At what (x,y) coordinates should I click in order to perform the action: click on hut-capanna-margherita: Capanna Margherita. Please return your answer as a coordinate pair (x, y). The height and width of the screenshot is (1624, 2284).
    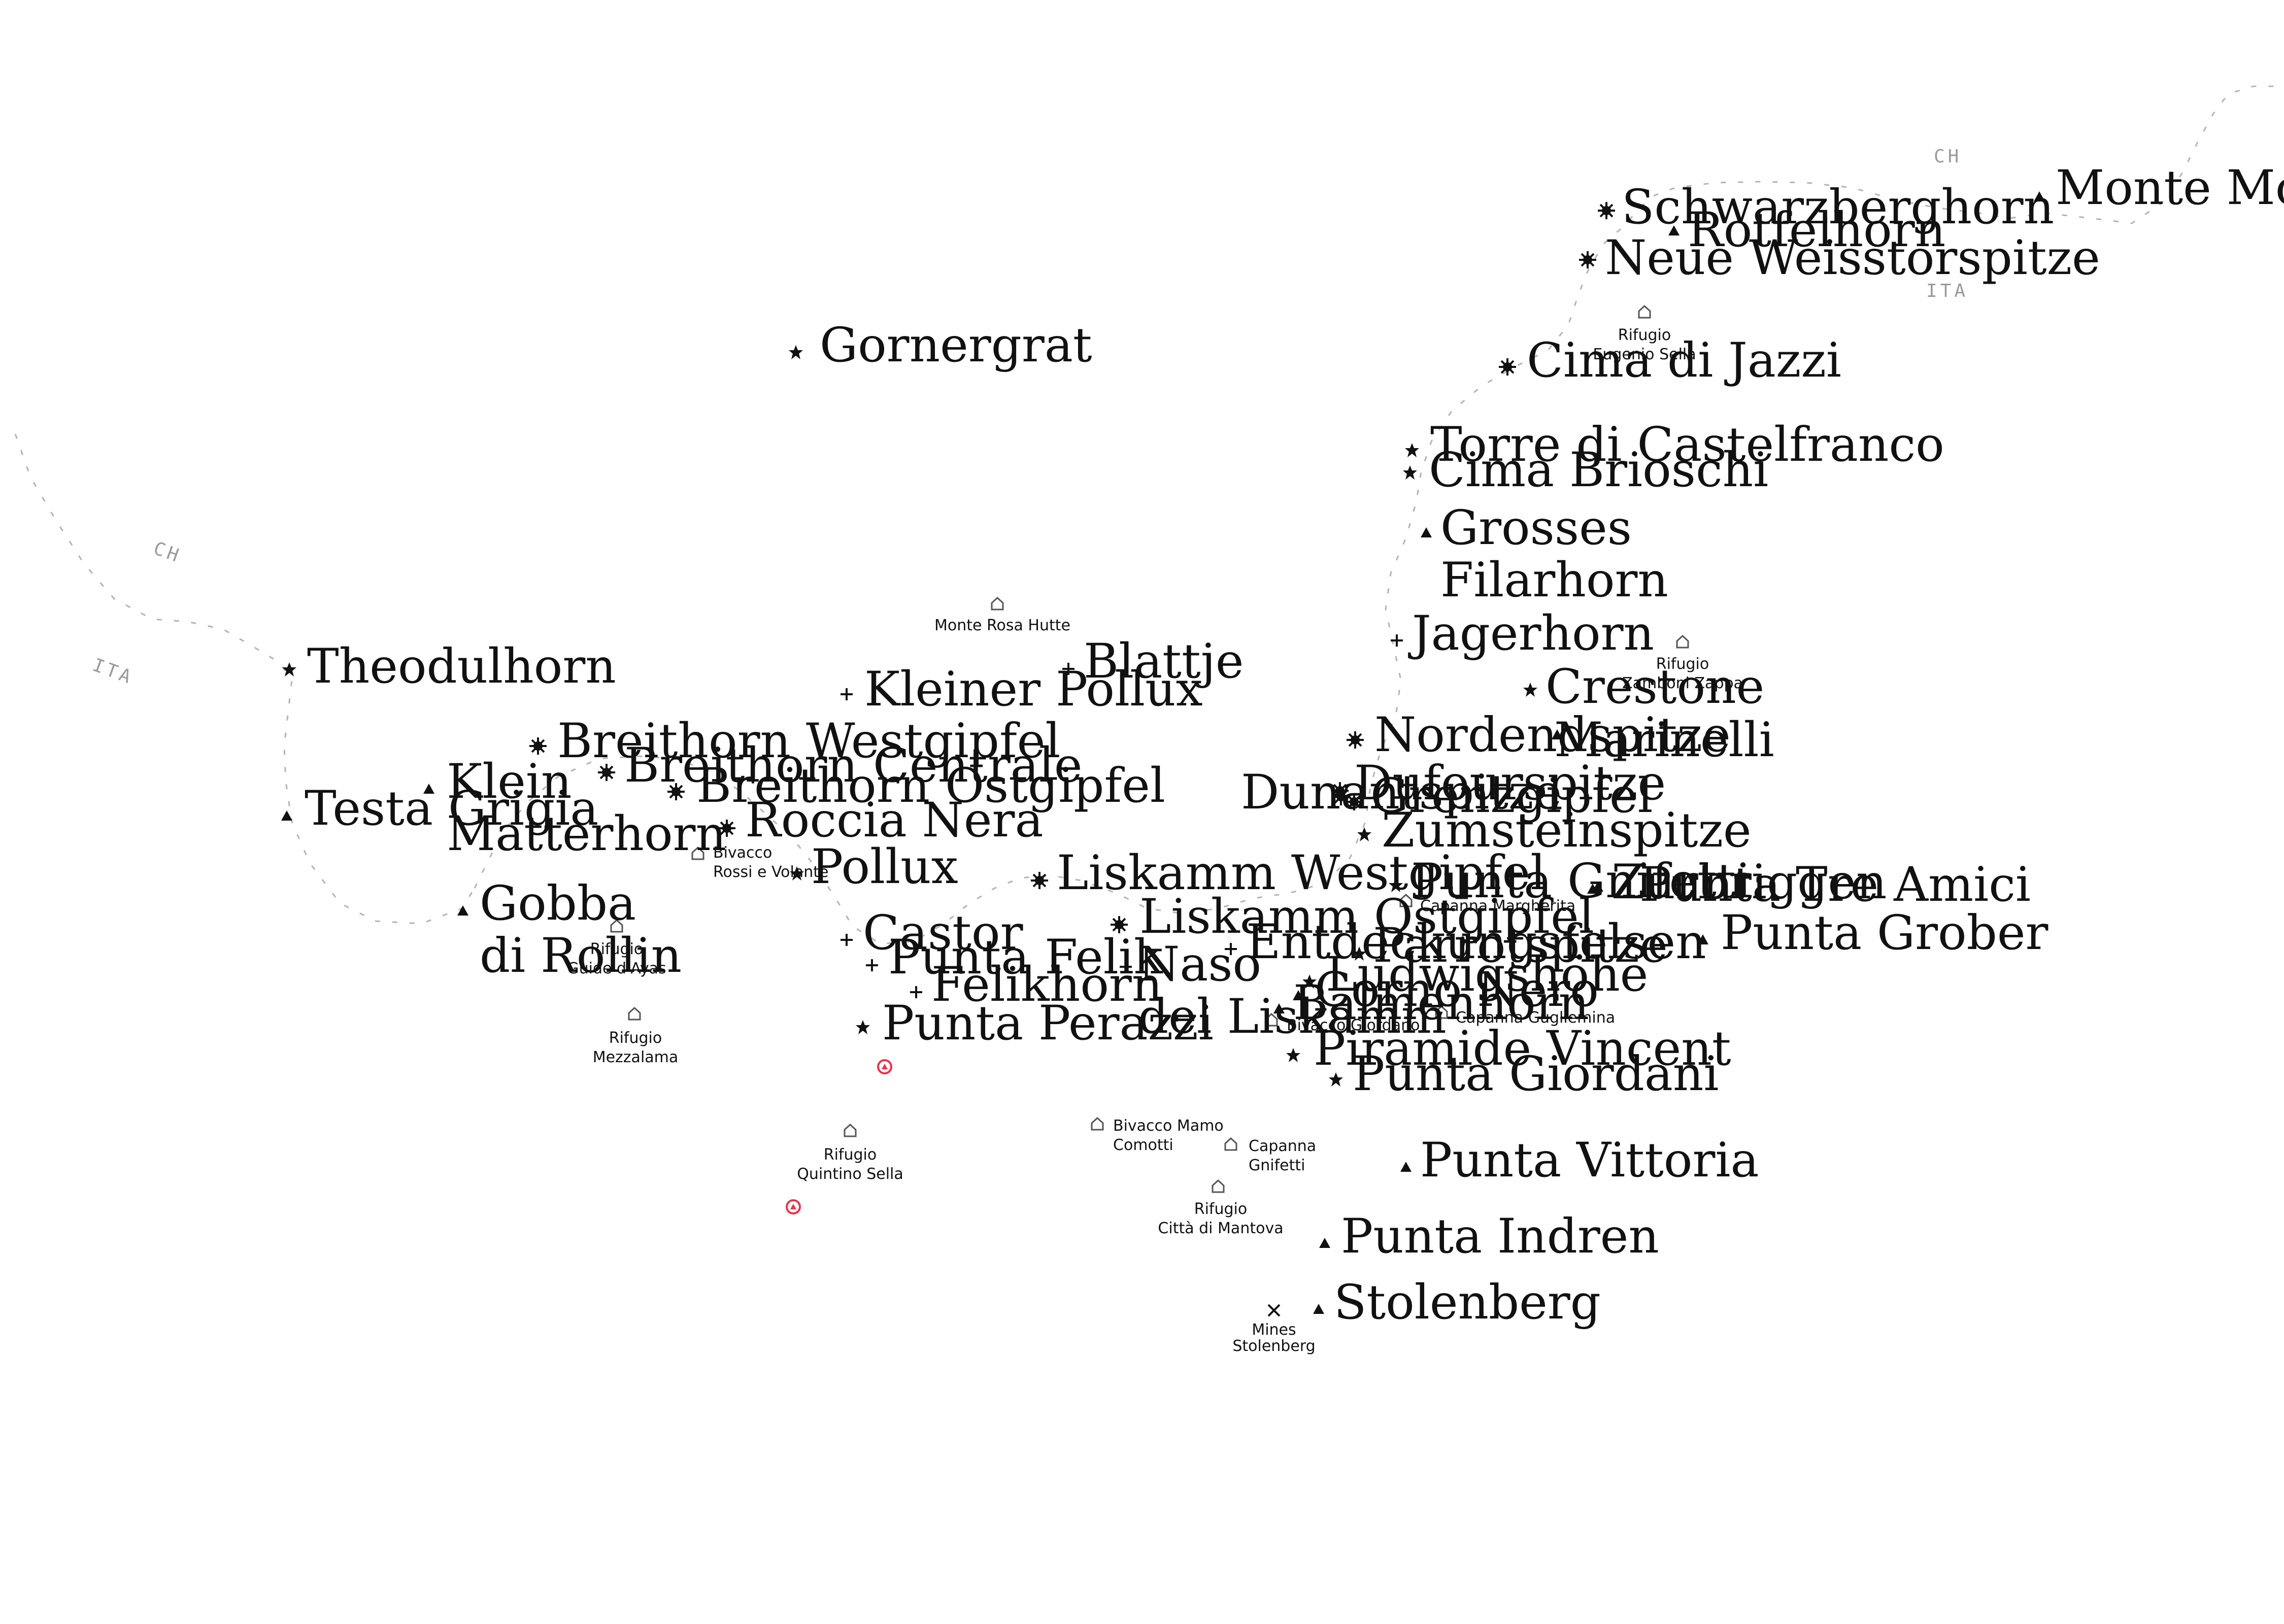
    Looking at the image, I should click on (1487, 904).